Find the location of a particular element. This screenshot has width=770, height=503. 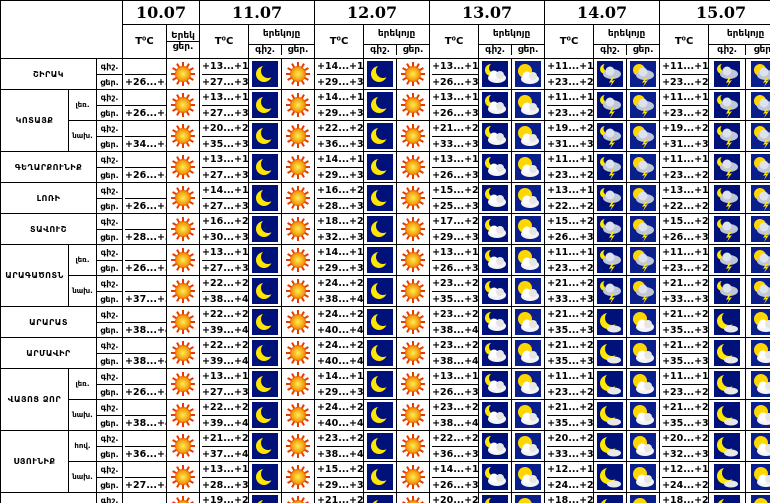

temperature-cell: +21...+25+37...+40 is located at coordinates (224, 446).